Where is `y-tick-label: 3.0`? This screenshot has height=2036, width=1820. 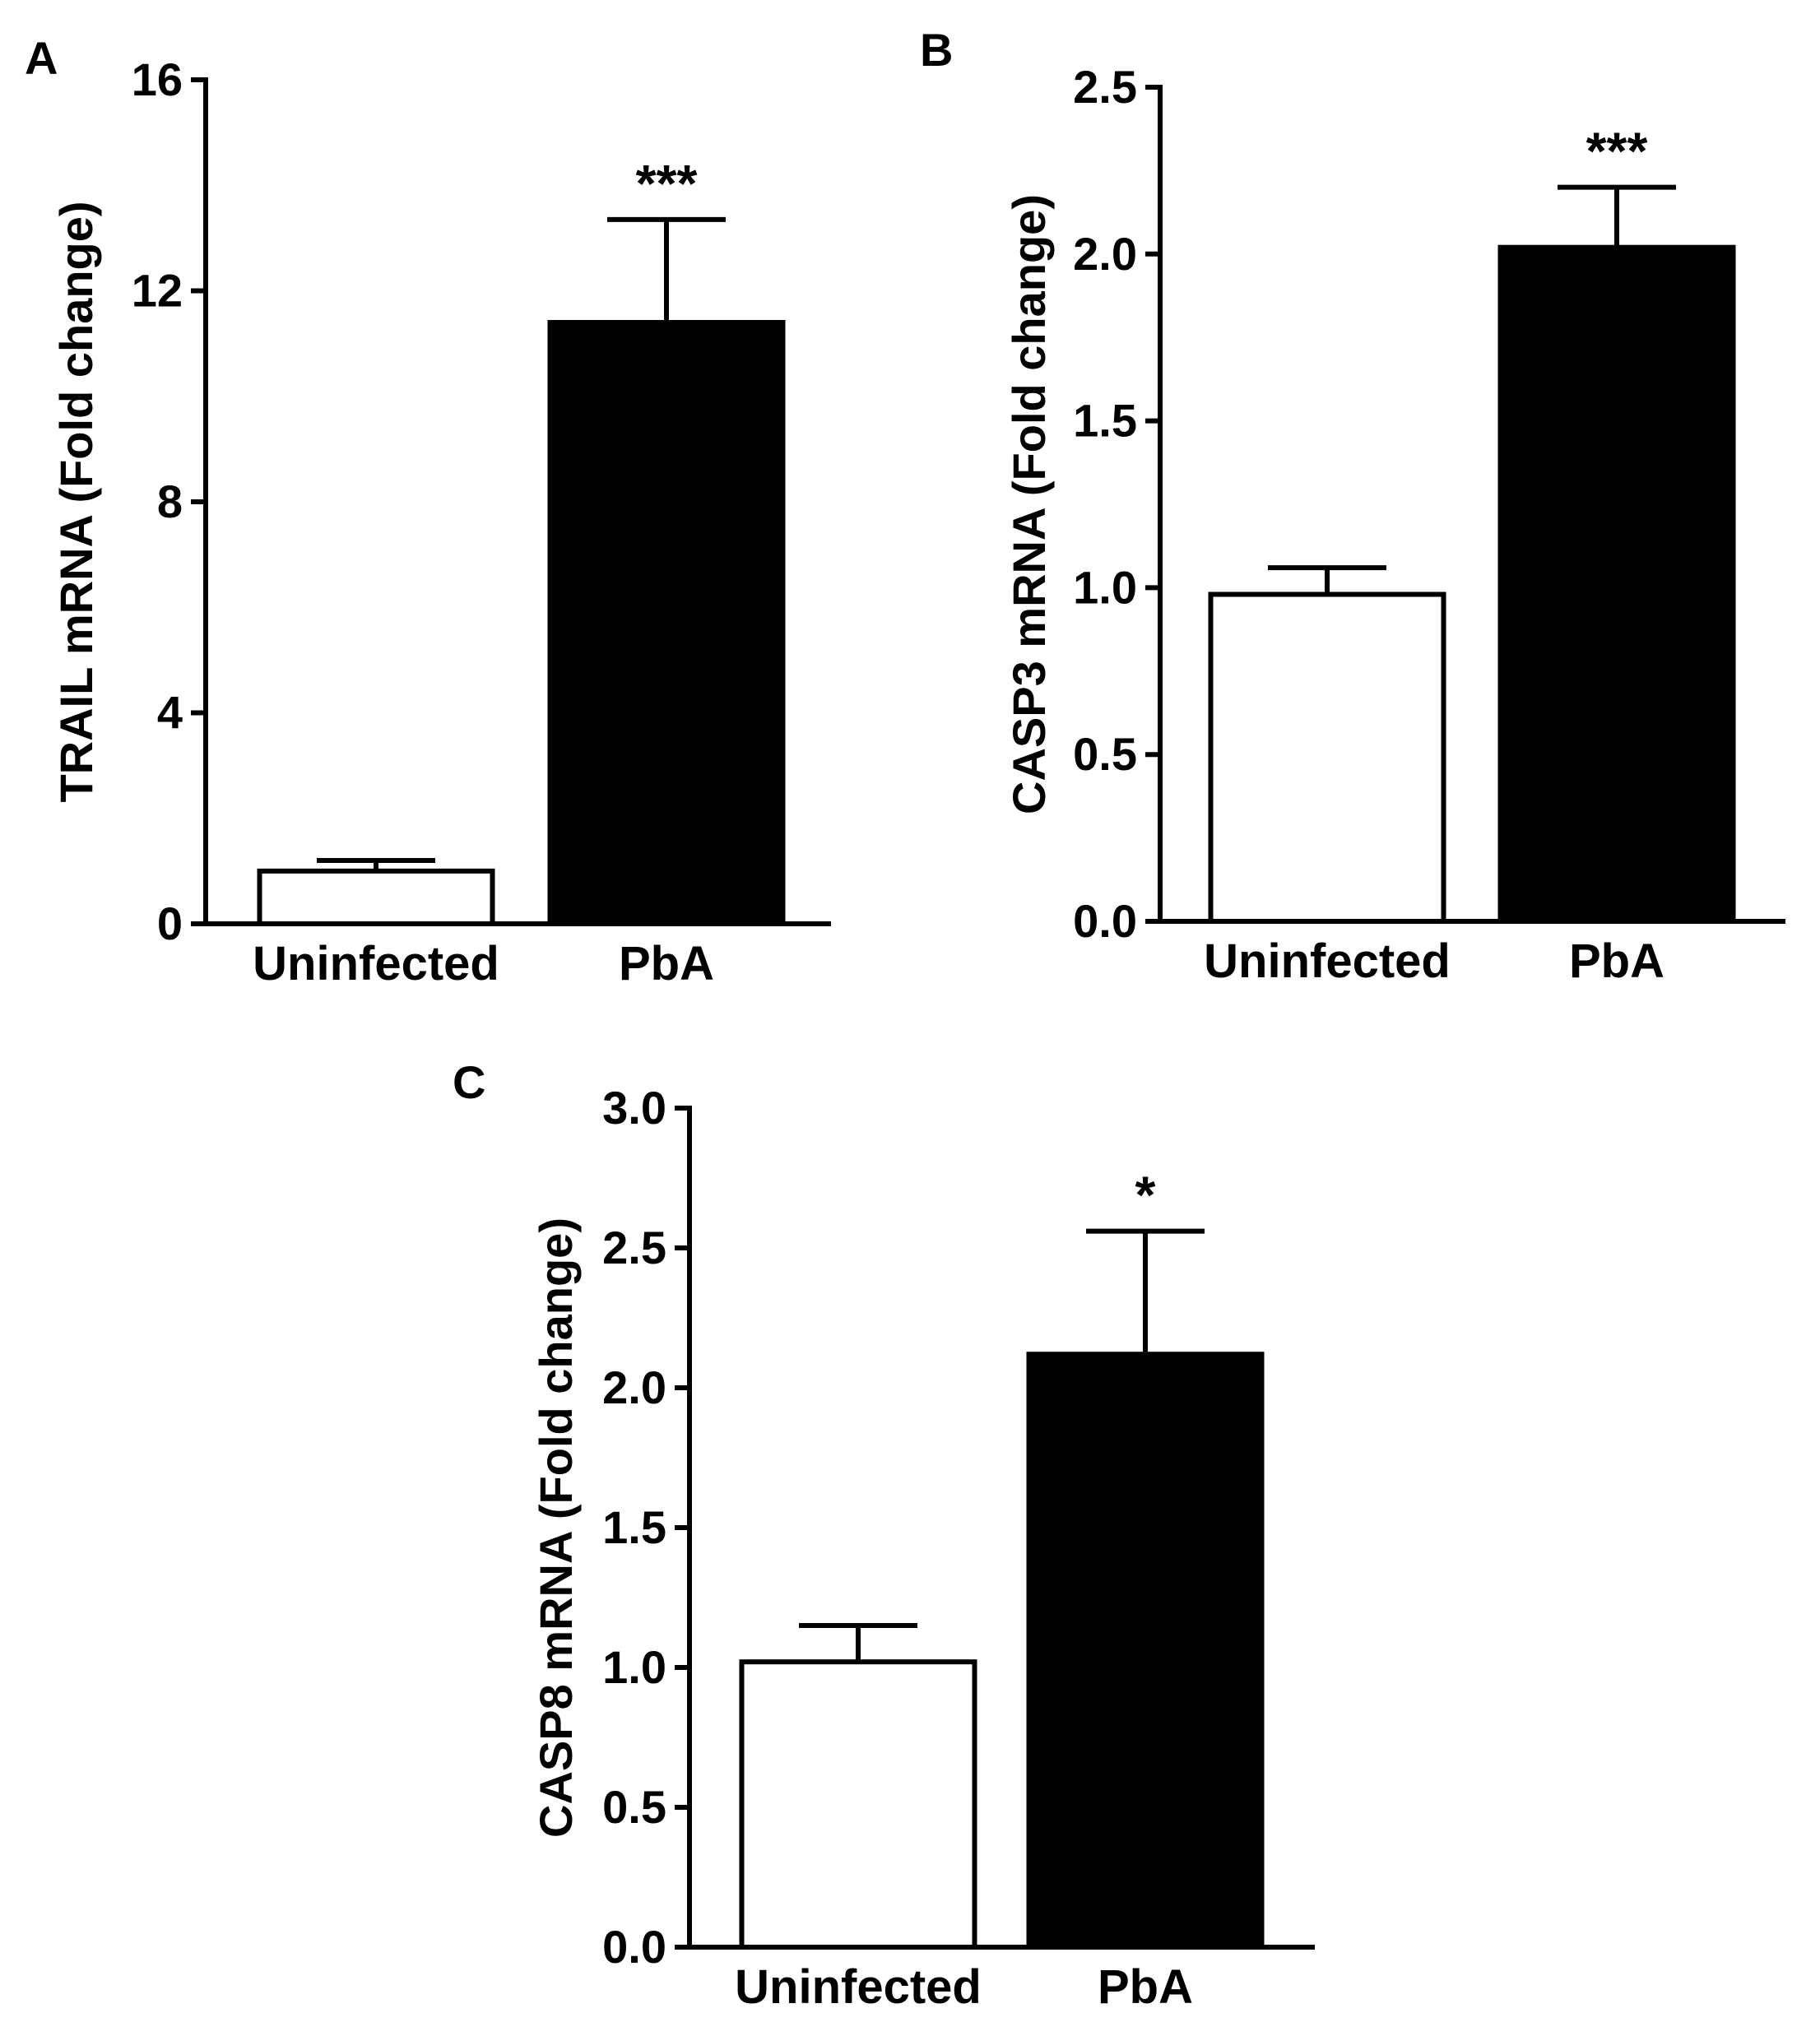 y-tick-label: 3.0 is located at coordinates (634, 1108).